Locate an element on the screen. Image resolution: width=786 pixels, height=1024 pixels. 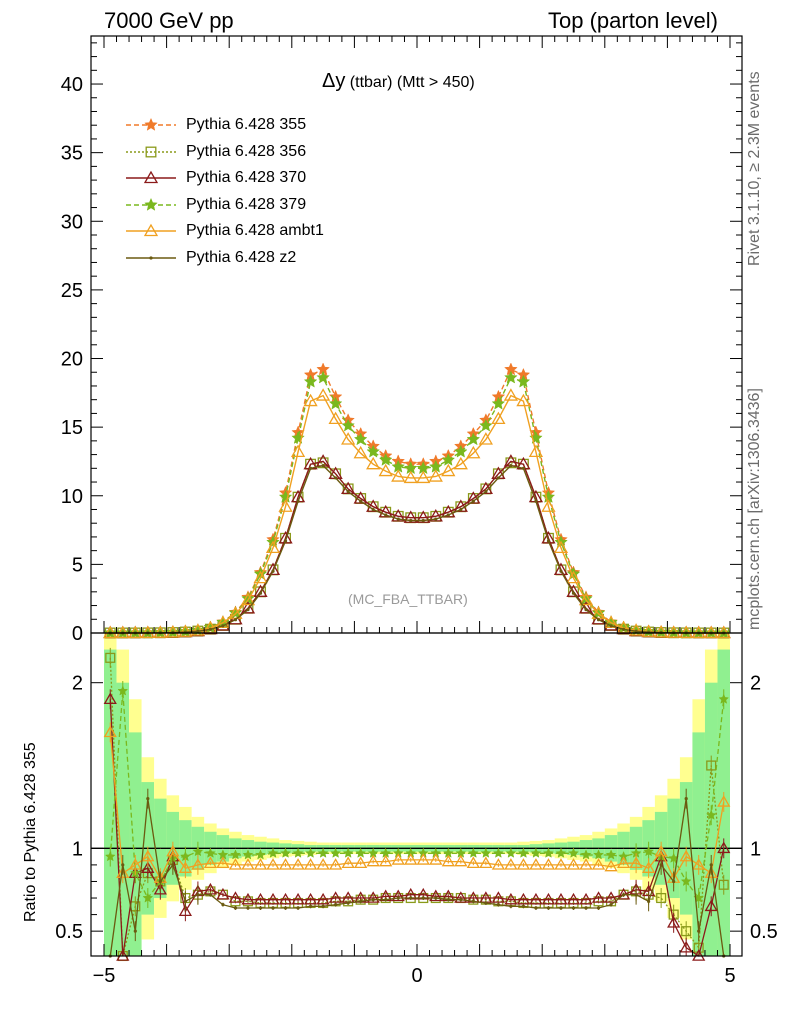
legend-label: Pythia 6.428 355 is located at coordinates (246, 125).